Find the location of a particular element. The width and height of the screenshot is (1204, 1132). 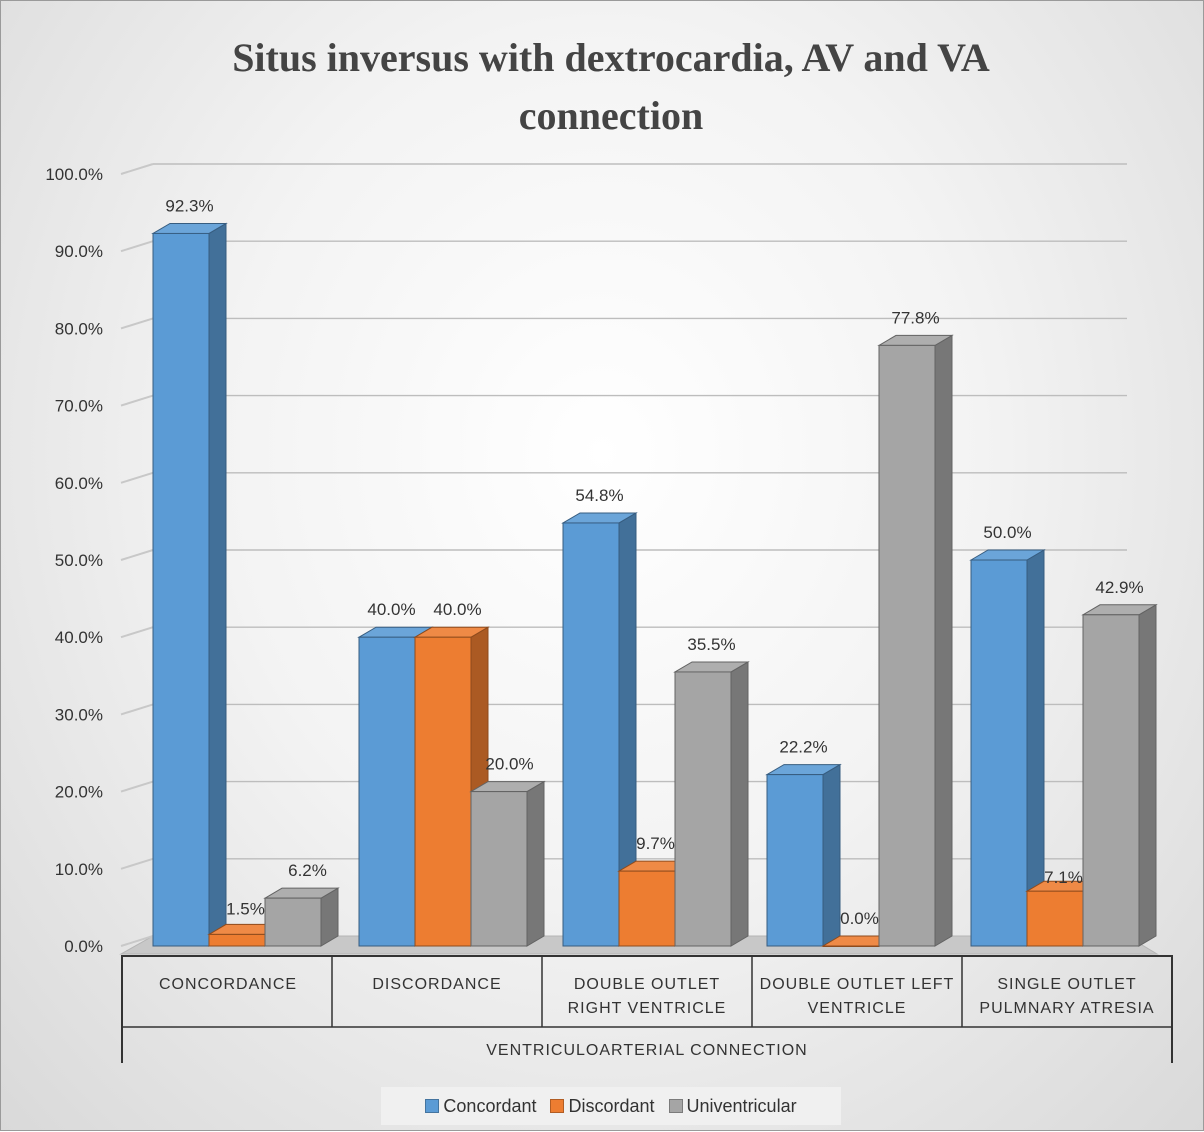

legend-item: Univentricular is located at coordinates (732, 1106).